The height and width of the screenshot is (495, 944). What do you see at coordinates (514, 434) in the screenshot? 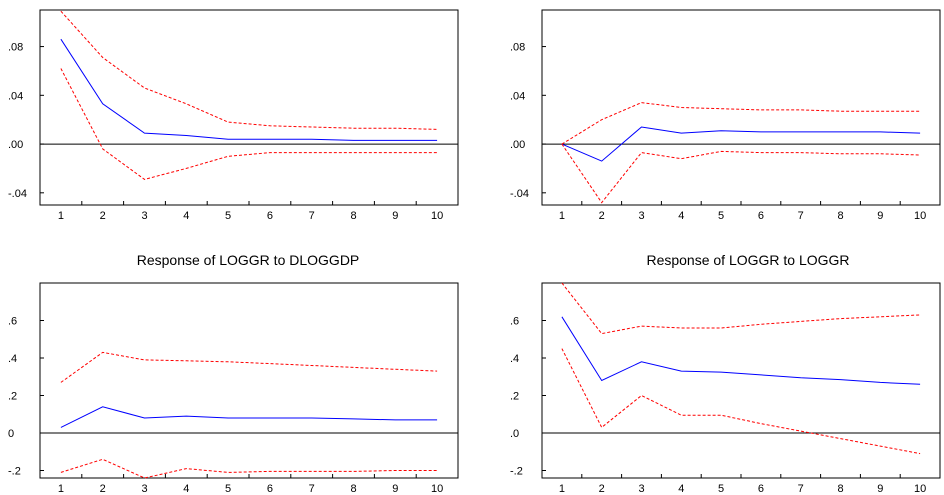
I see `y-tick-label: .0` at bounding box center [514, 434].